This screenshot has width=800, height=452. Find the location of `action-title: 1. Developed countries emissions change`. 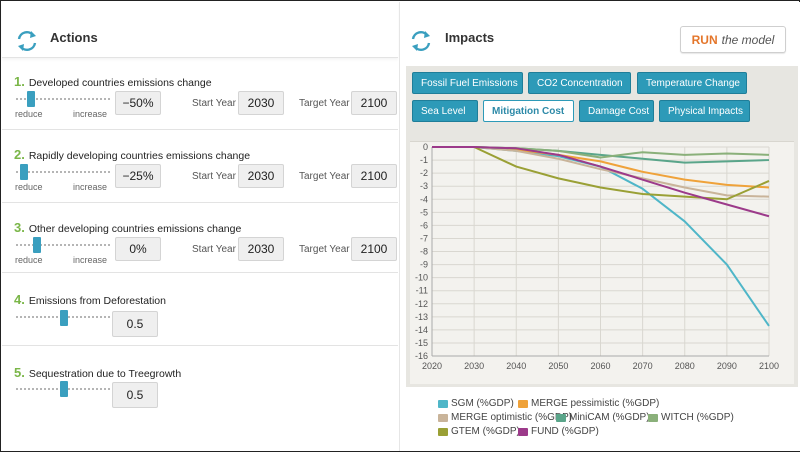

action-title: 1. Developed countries emissions change is located at coordinates (113, 81).